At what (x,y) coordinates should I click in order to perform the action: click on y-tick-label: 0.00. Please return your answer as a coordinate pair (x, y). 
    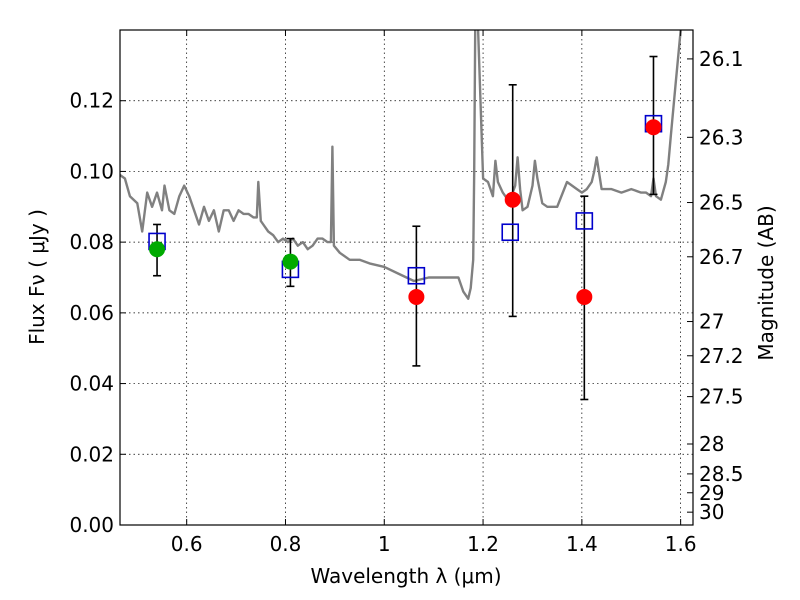
    Looking at the image, I should click on (91, 525).